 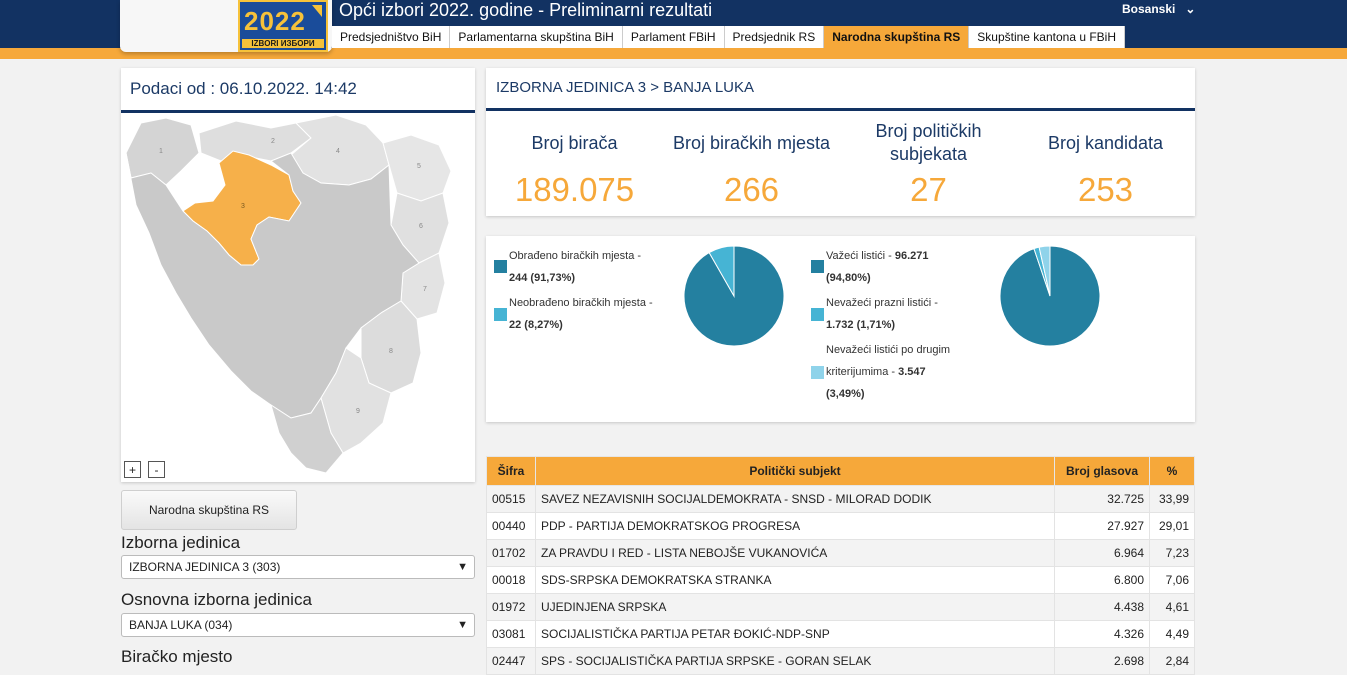 I want to click on header-accent-line, so click(x=673, y=53).